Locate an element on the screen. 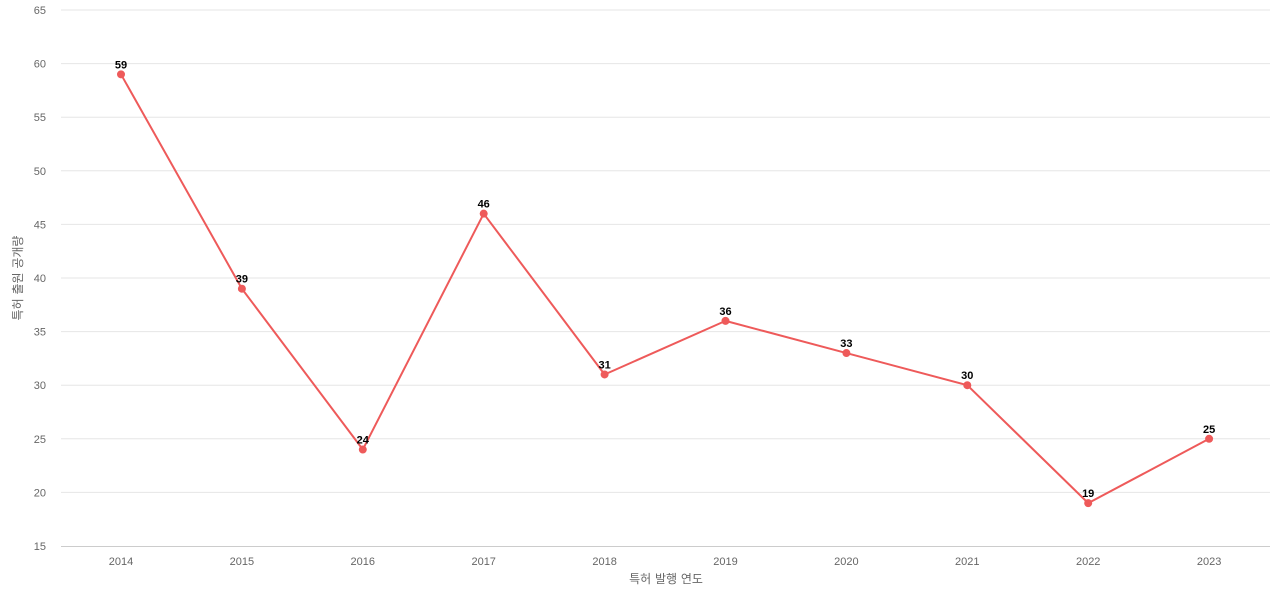 Image resolution: width=1280 pixels, height=600 pixels. x-axis-title: 특허 발행 연도 is located at coordinates (666, 578).